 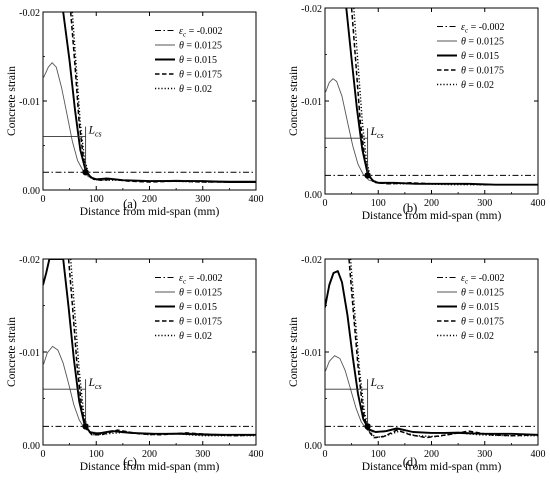 I want to click on plot-frame, so click(x=149, y=352).